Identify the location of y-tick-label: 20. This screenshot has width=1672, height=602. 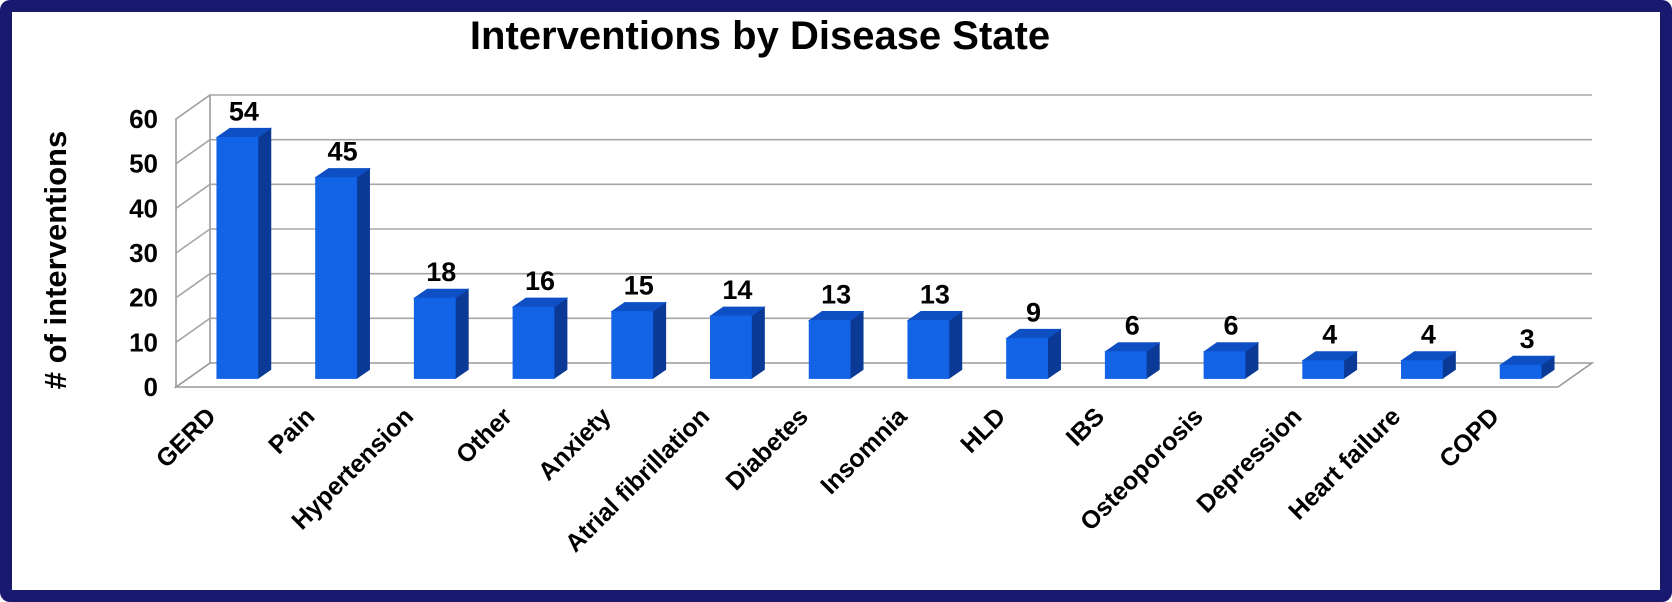
(143, 298).